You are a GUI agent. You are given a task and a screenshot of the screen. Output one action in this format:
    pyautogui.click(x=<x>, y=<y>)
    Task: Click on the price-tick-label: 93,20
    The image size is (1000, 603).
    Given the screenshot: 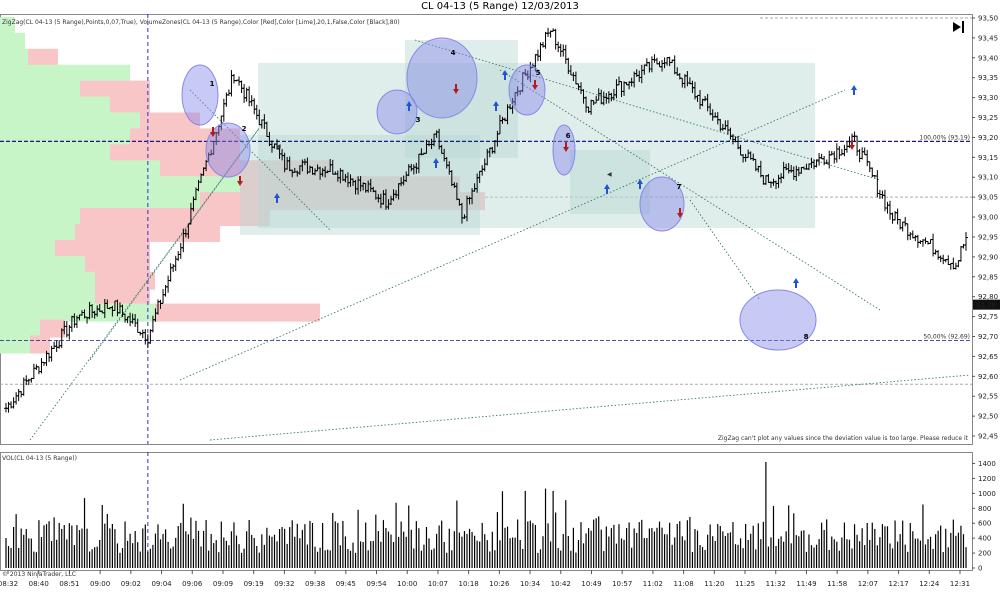 What is the action you would take?
    pyautogui.click(x=988, y=138)
    